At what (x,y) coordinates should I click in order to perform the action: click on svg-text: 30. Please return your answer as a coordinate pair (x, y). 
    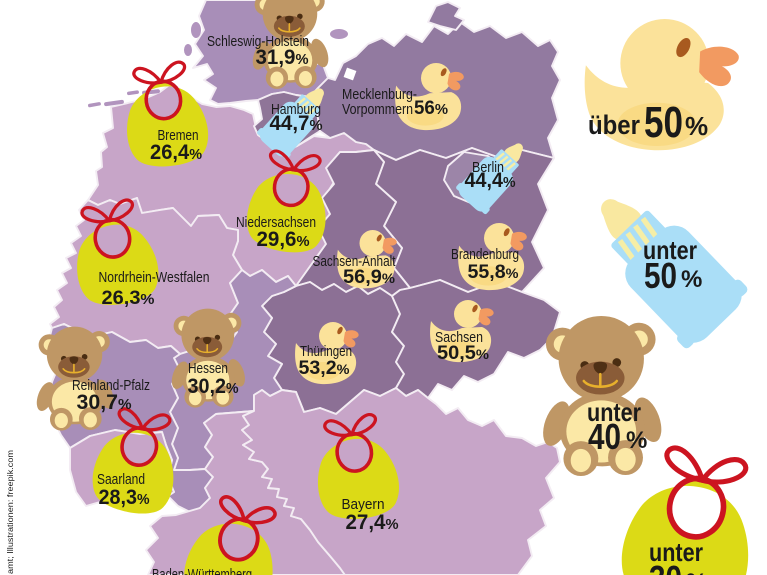
    Looking at the image, I should click on (665, 566).